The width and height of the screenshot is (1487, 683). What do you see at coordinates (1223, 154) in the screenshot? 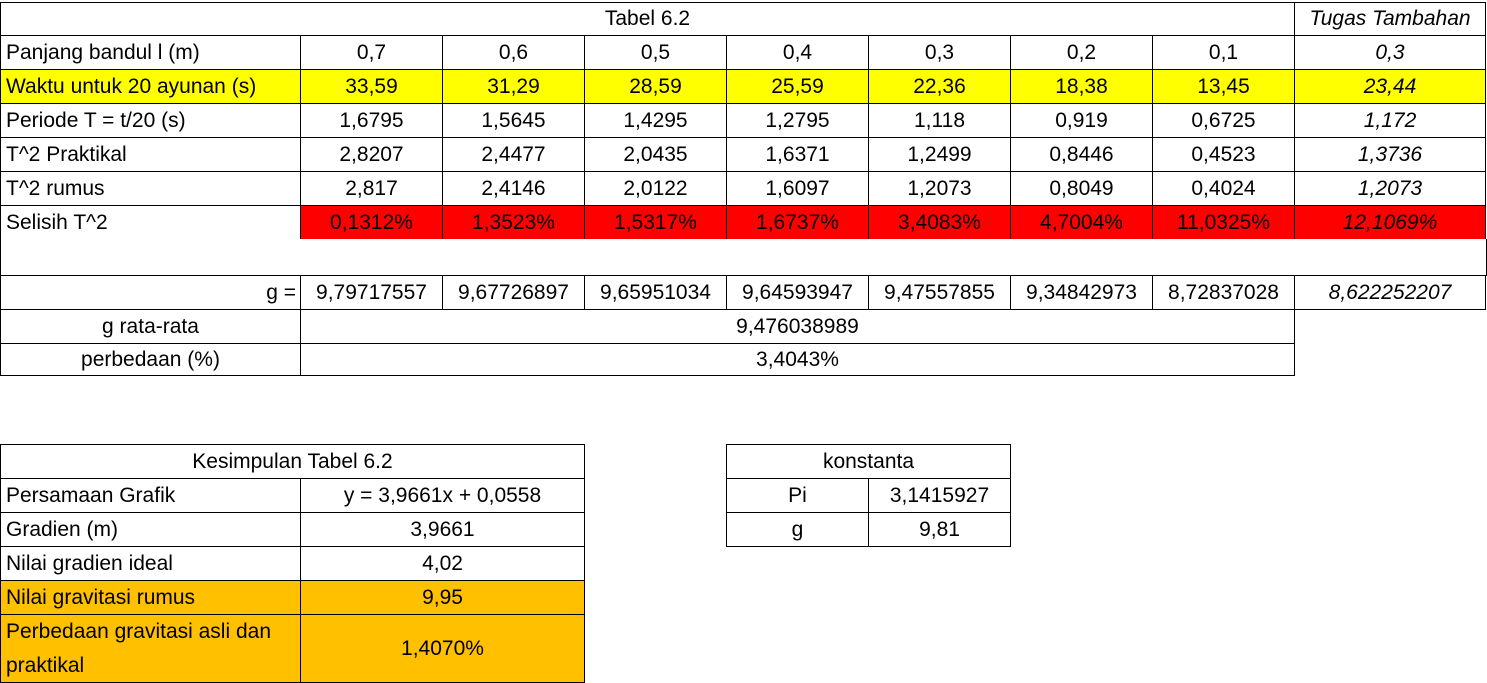
I see `cell-t2-praktikal-7: 0,4523` at bounding box center [1223, 154].